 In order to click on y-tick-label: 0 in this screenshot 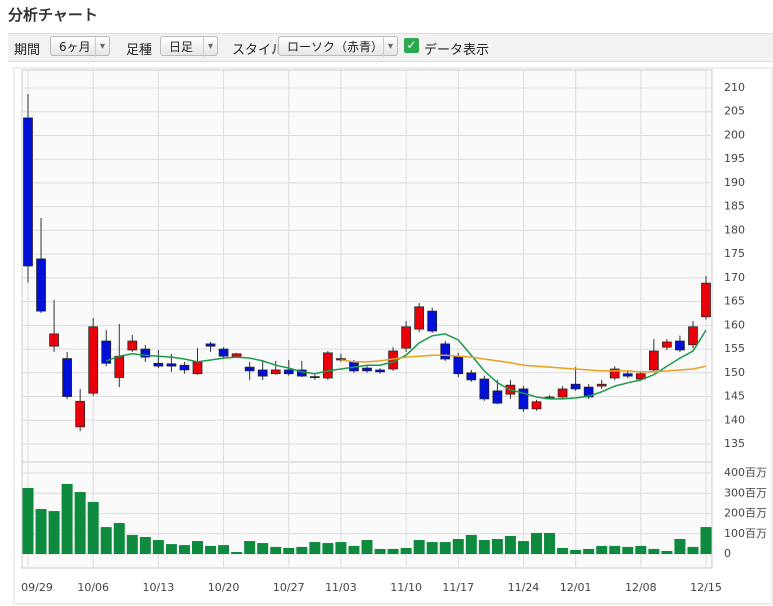, I will do `click(727, 553)`.